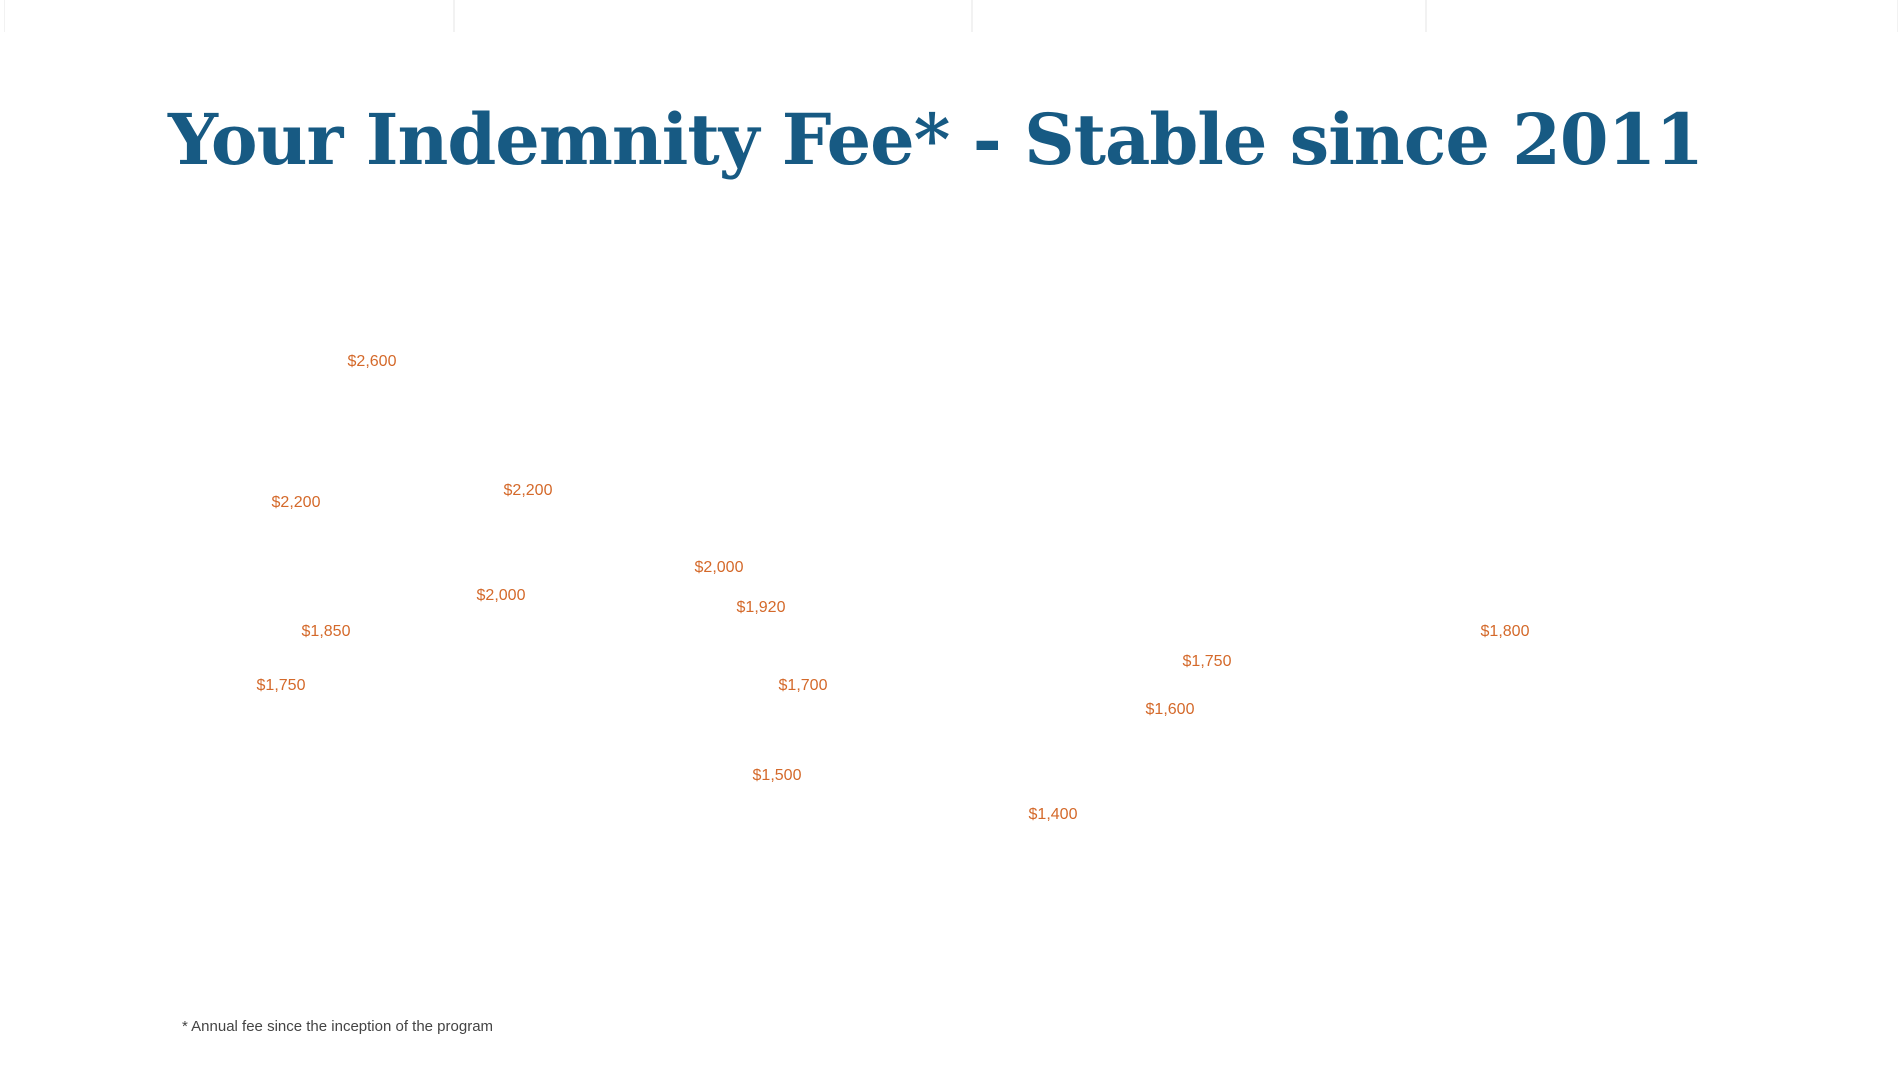 The image size is (1900, 1076). What do you see at coordinates (803, 685) in the screenshot?
I see `data-label: $1,700` at bounding box center [803, 685].